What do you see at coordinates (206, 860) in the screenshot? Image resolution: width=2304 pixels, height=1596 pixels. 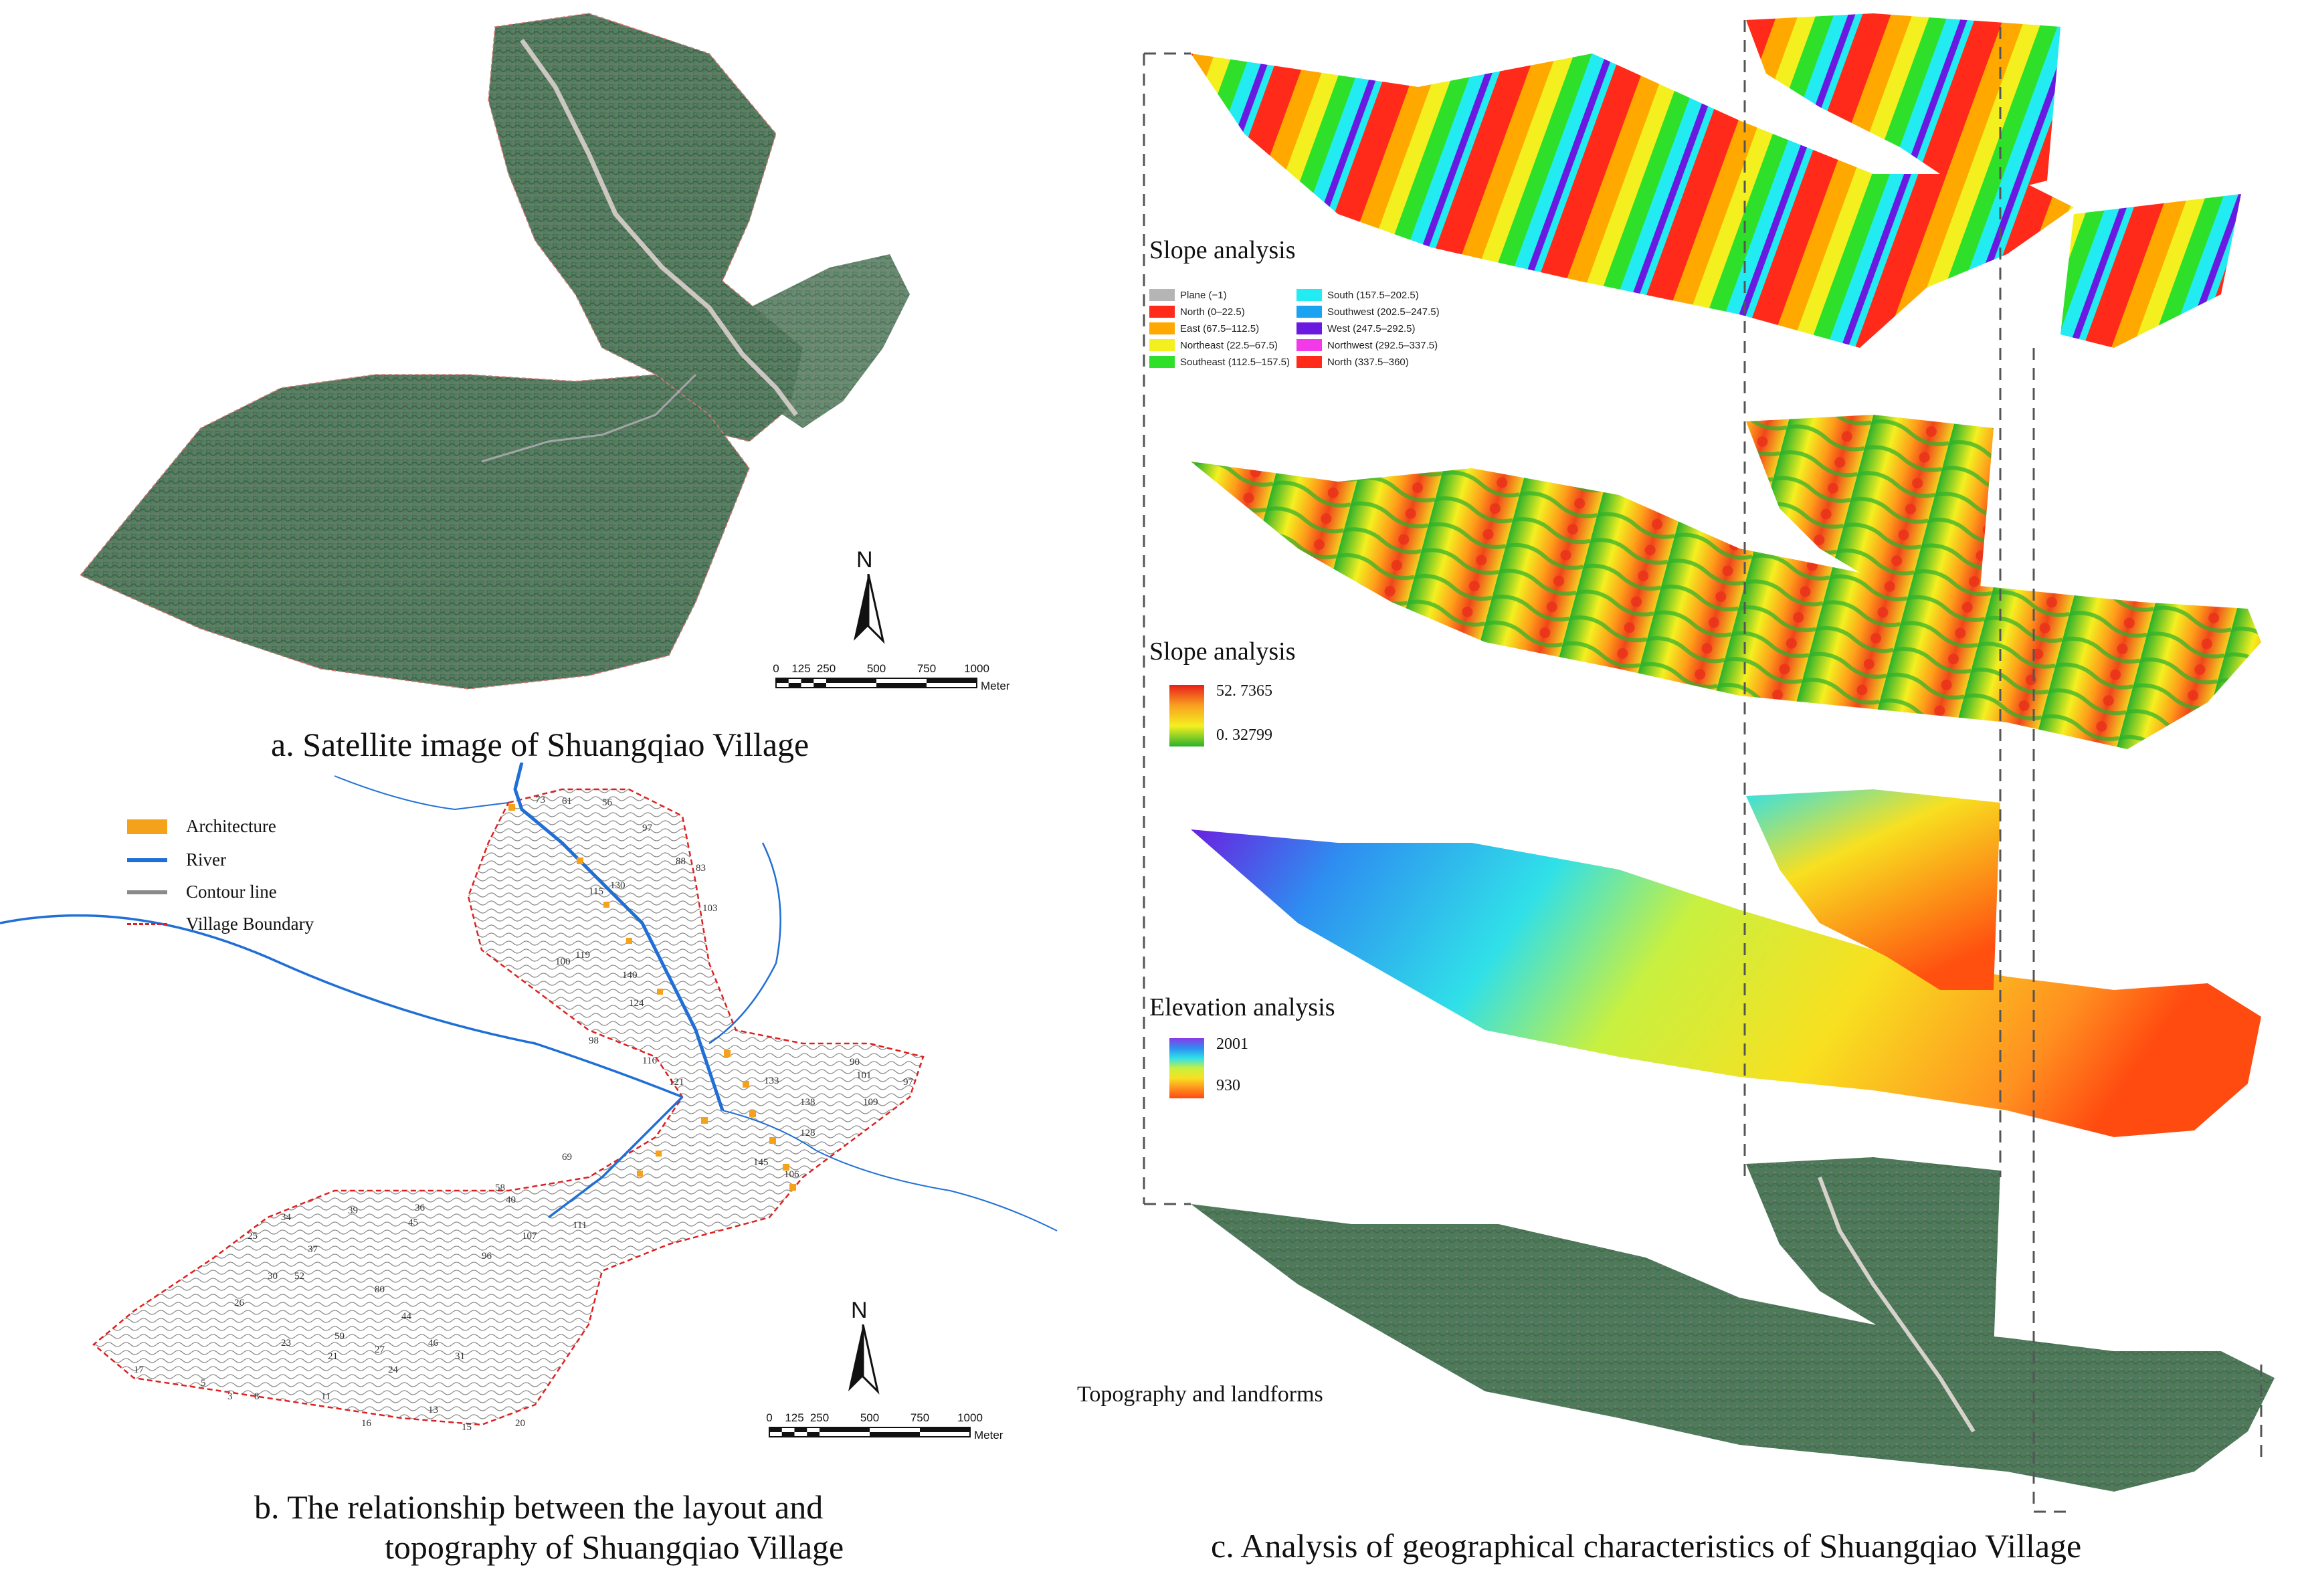 I see `legend-label: River` at bounding box center [206, 860].